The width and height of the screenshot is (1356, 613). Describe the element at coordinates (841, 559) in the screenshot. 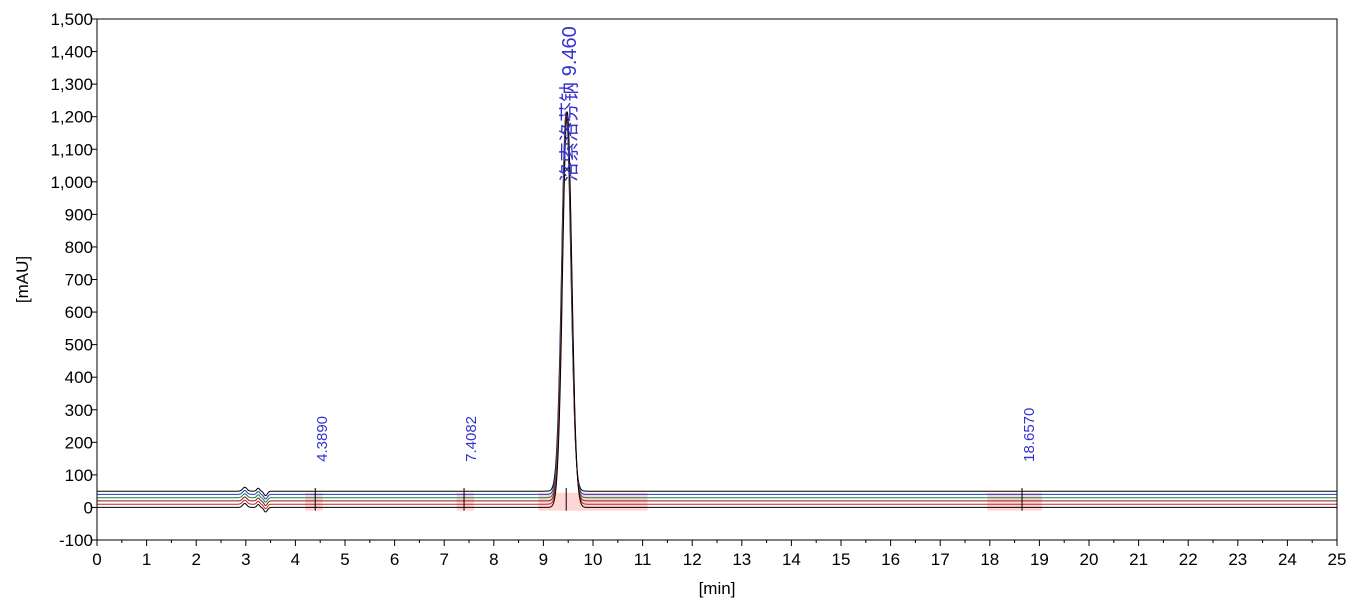

I see `x-tick-label: 15` at that location.